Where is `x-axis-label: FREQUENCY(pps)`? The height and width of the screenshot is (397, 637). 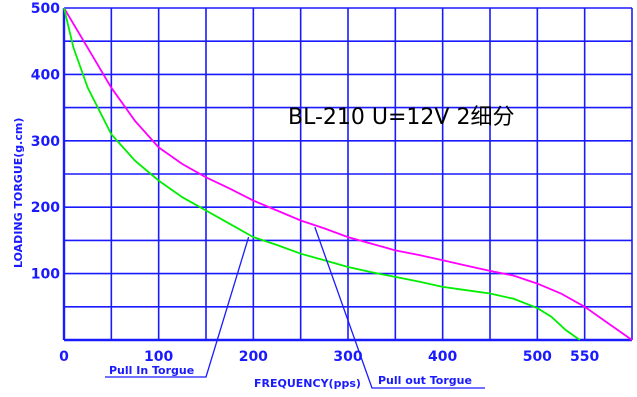
x-axis-label: FREQUENCY(pps) is located at coordinates (307, 383).